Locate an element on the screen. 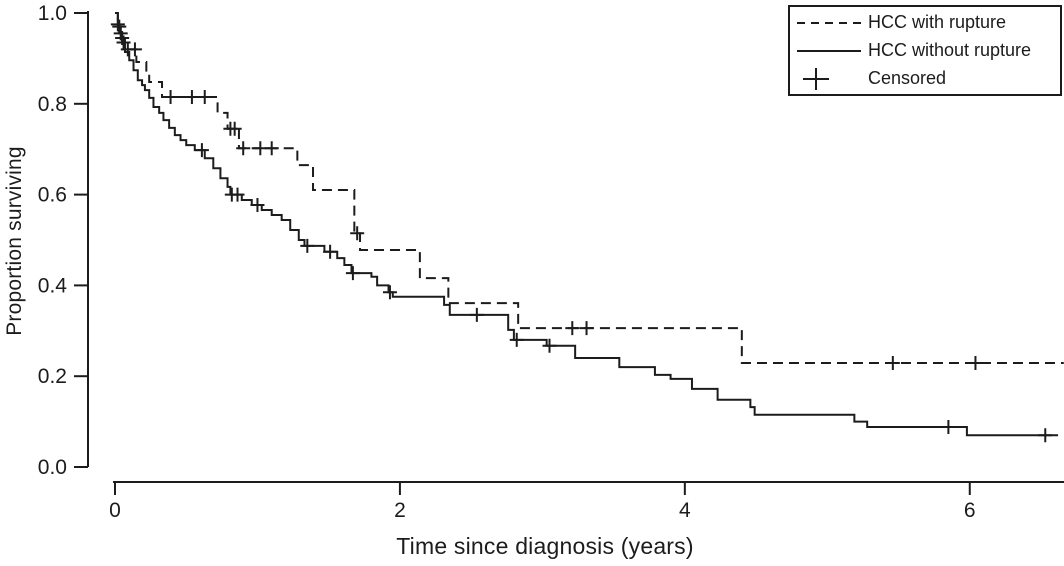 The image size is (1064, 566). legend-label: HCC with rupture is located at coordinates (937, 22).